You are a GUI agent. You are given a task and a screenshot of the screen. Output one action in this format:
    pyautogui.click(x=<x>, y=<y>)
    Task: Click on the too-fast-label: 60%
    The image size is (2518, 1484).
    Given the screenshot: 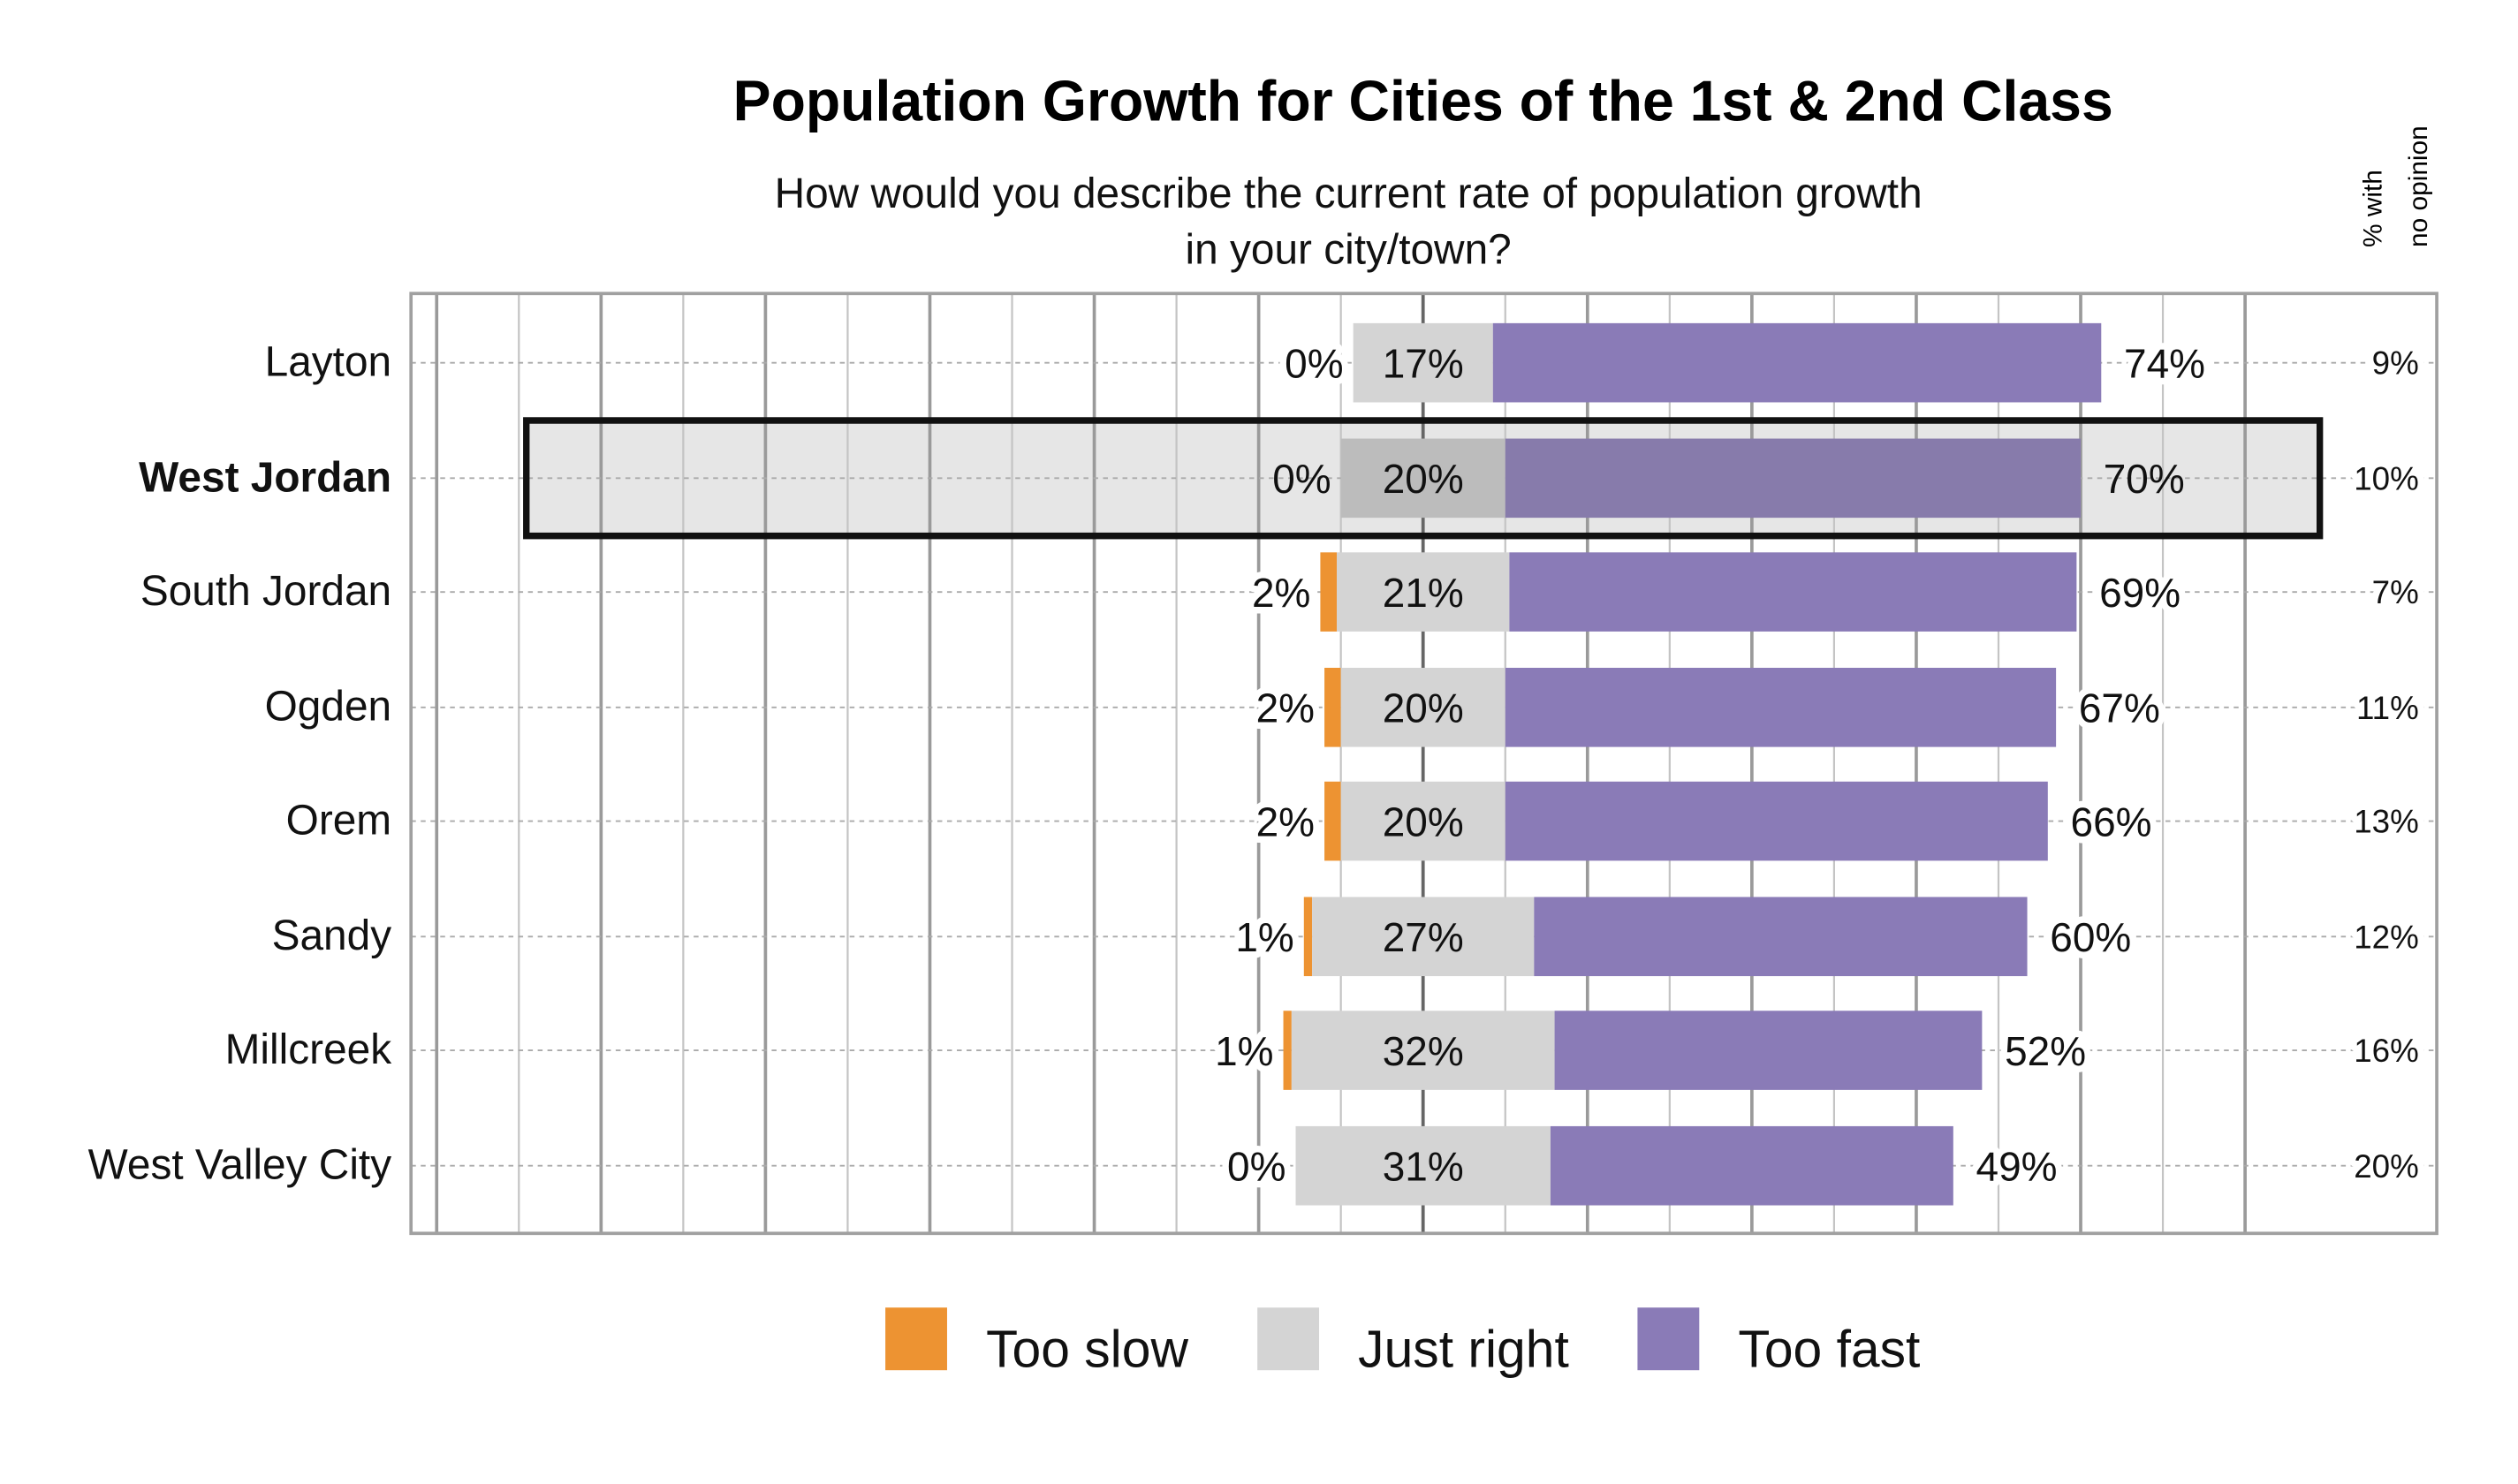 What is the action you would take?
    pyautogui.click(x=2090, y=937)
    